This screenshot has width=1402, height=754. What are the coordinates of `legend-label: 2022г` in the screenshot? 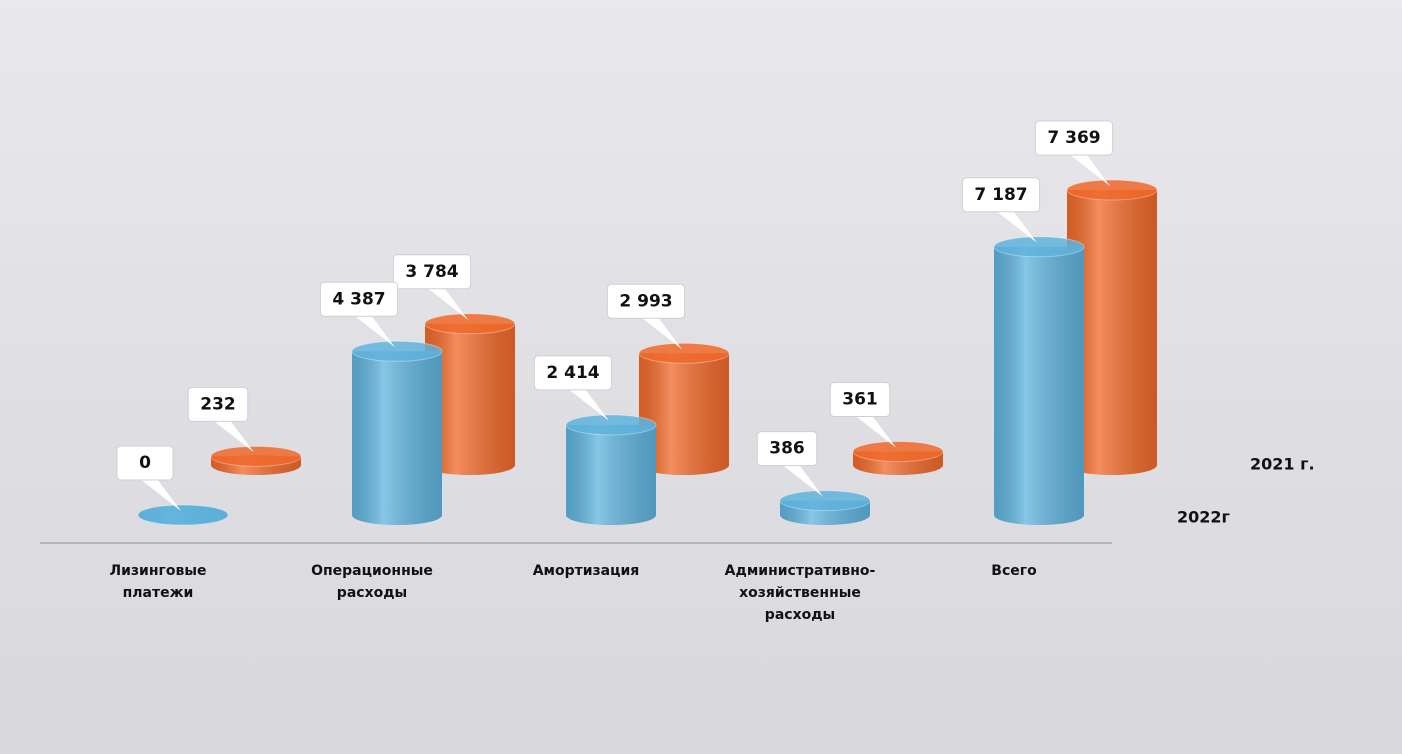 It's located at (1203, 517).